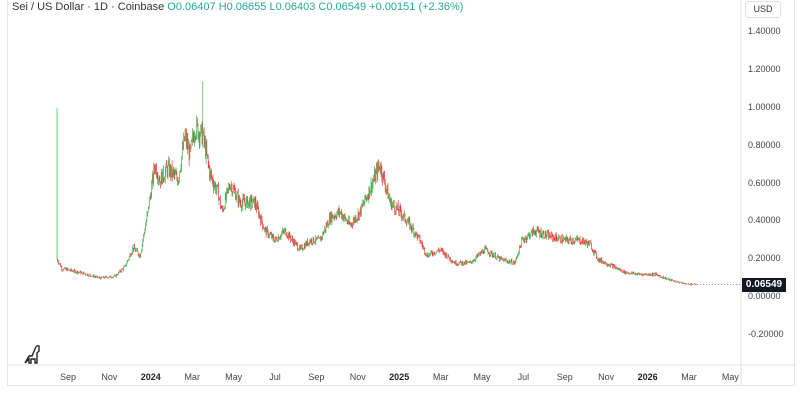  Describe the element at coordinates (242, 7) in the screenshot. I see `ohlc-high: H0.06655` at that location.